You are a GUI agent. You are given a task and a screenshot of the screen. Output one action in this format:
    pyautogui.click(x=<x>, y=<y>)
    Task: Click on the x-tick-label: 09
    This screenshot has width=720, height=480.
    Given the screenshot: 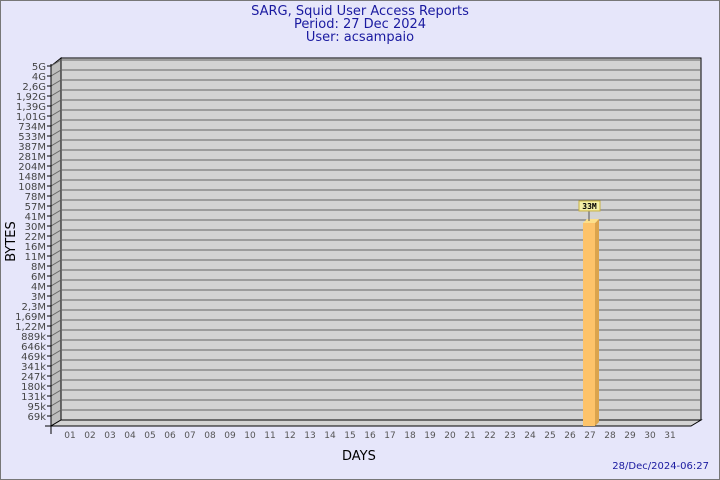 What is the action you would take?
    pyautogui.click(x=230, y=436)
    